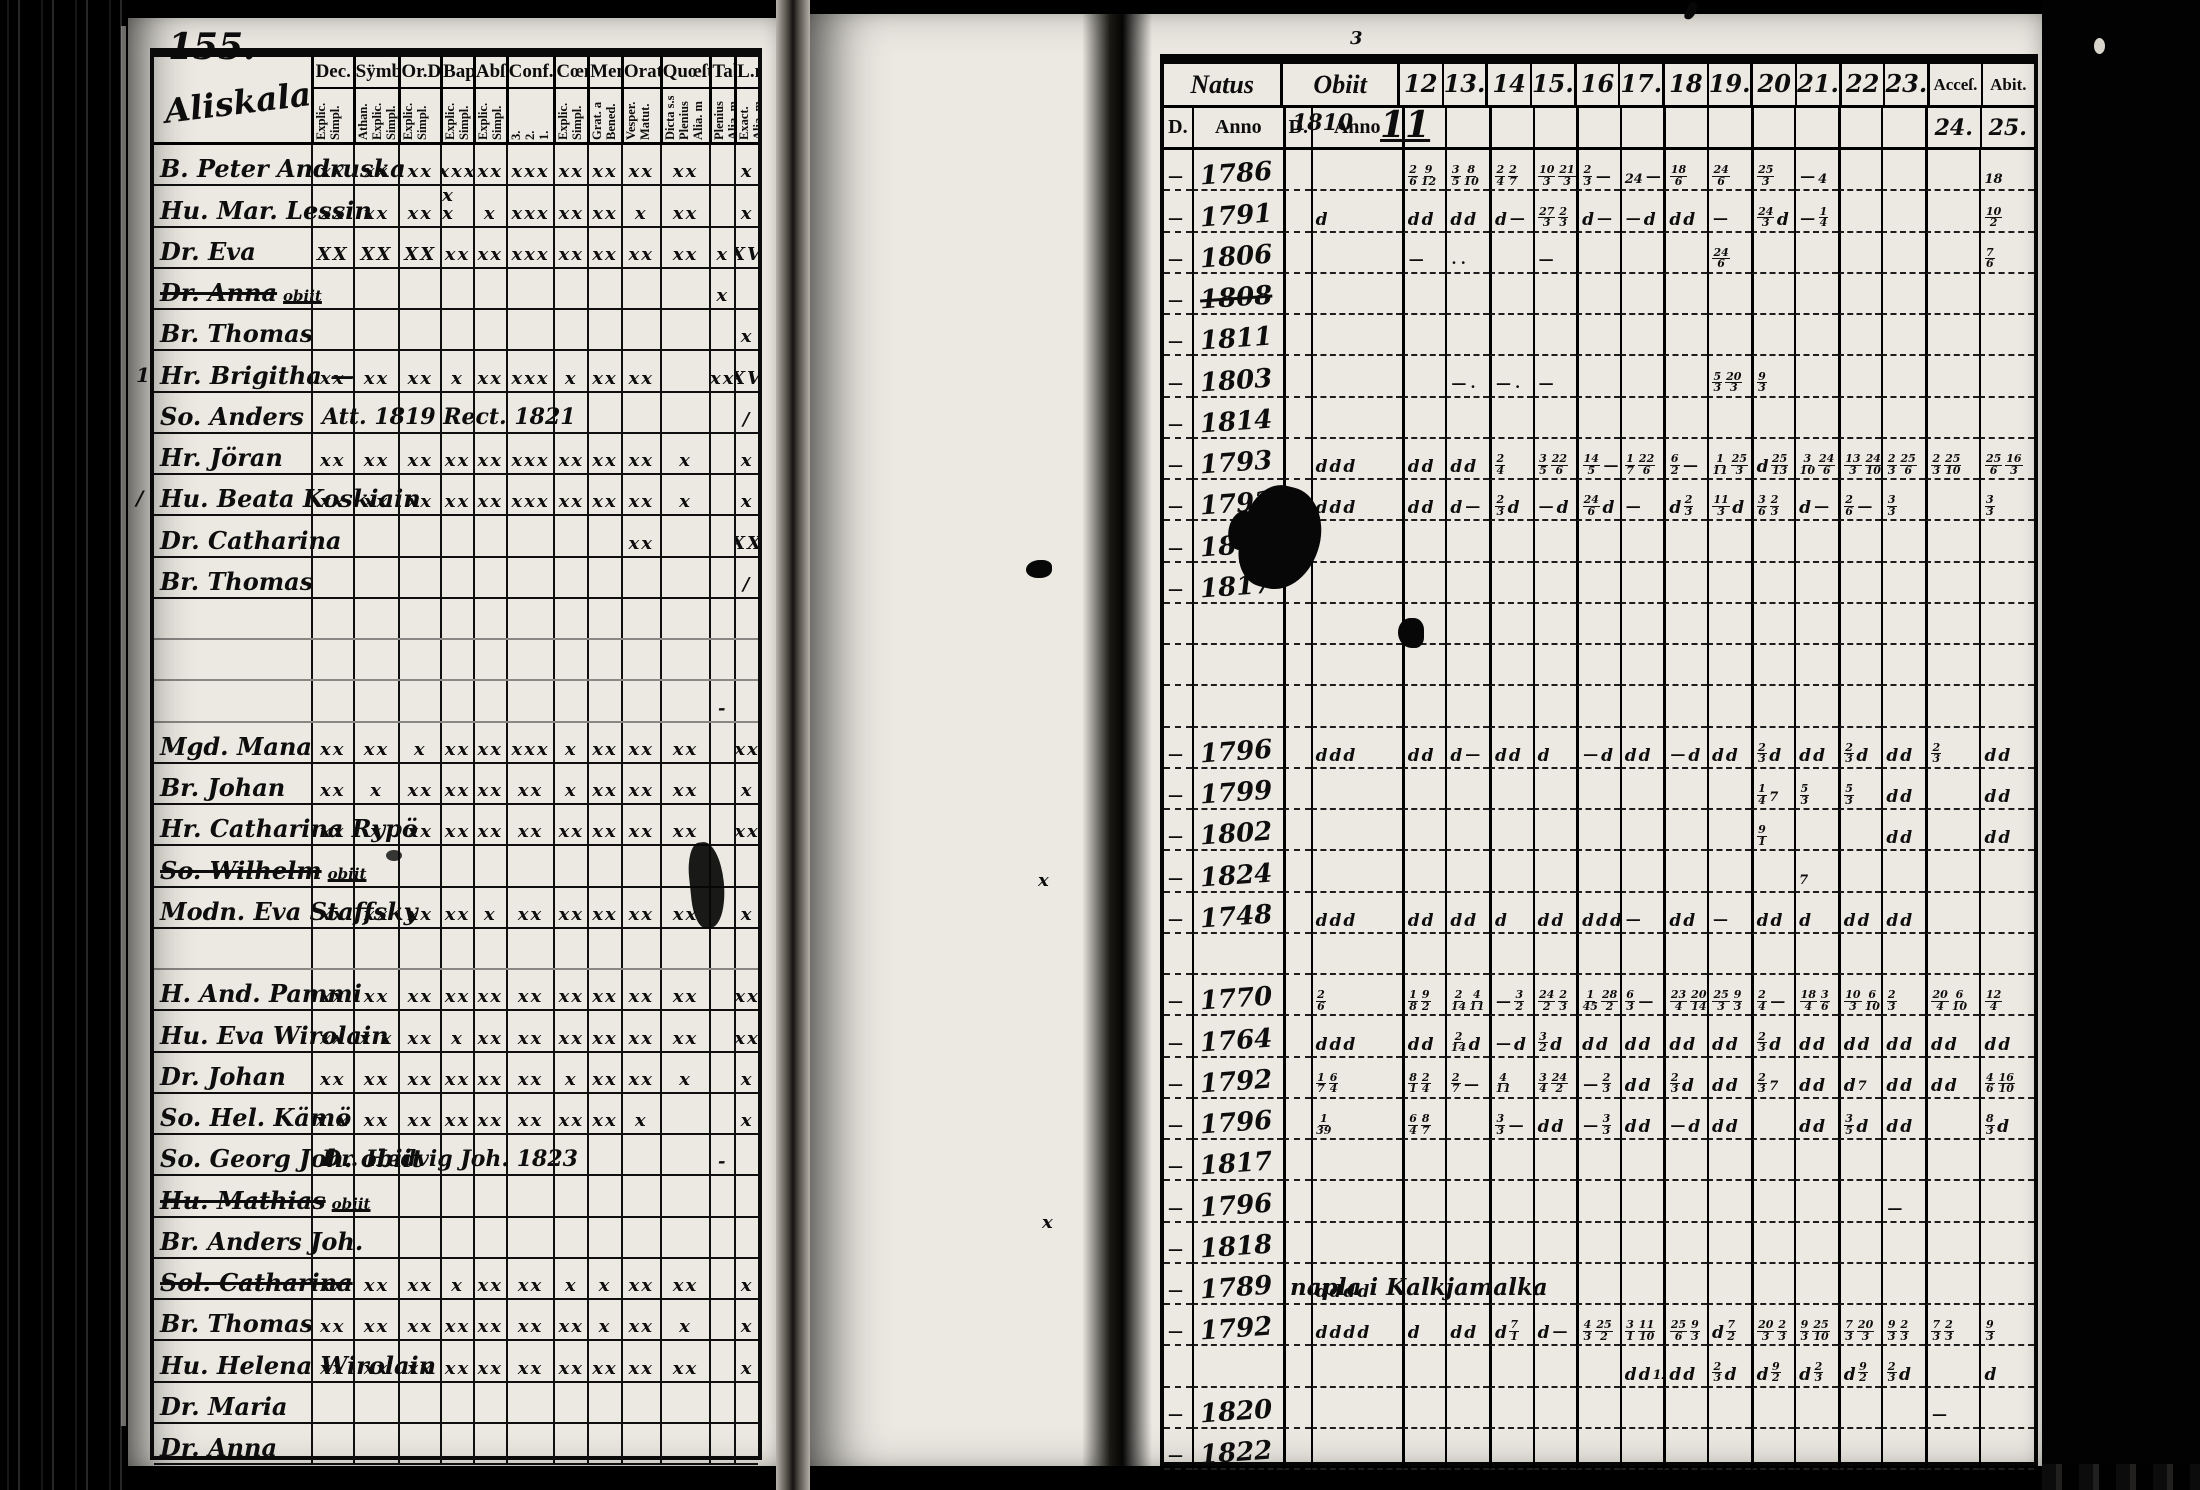 This screenshot has height=1490, width=2200. What do you see at coordinates (347, 873) in the screenshot?
I see `obiit-note: obiit` at bounding box center [347, 873].